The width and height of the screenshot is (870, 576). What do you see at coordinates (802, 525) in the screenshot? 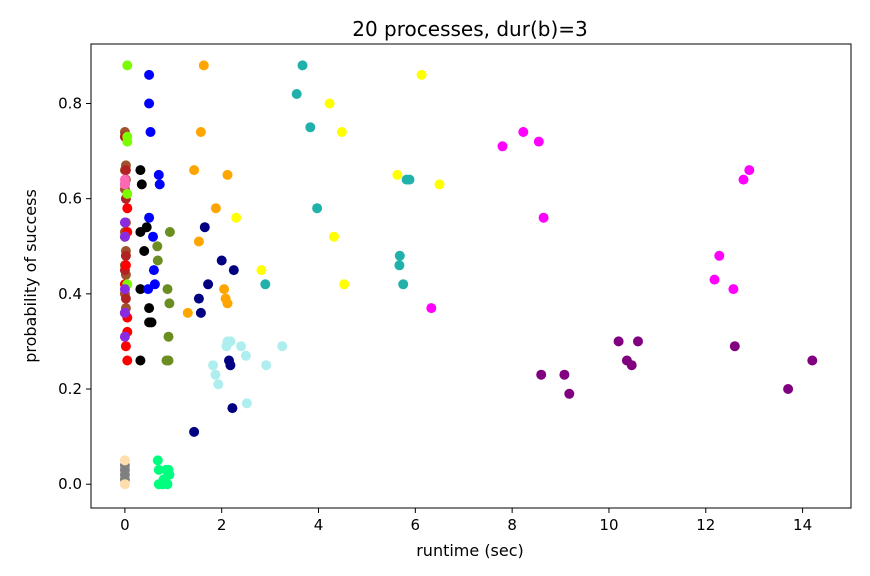
I see `x-tick-label: 14` at bounding box center [802, 525].